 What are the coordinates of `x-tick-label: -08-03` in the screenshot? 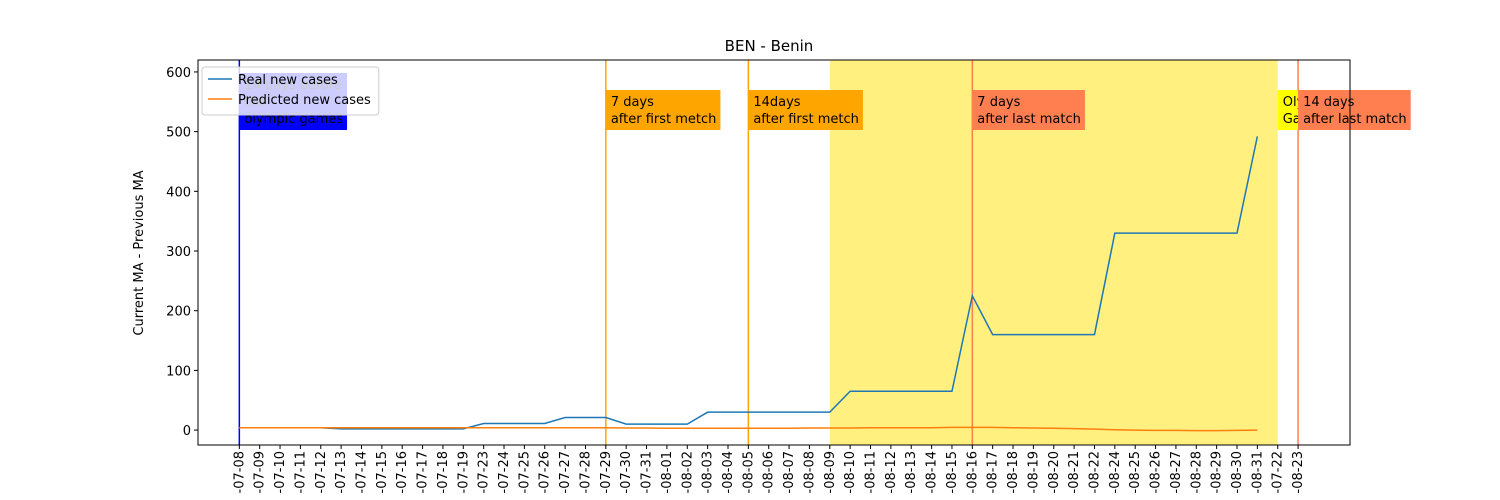 It's located at (708, 472).